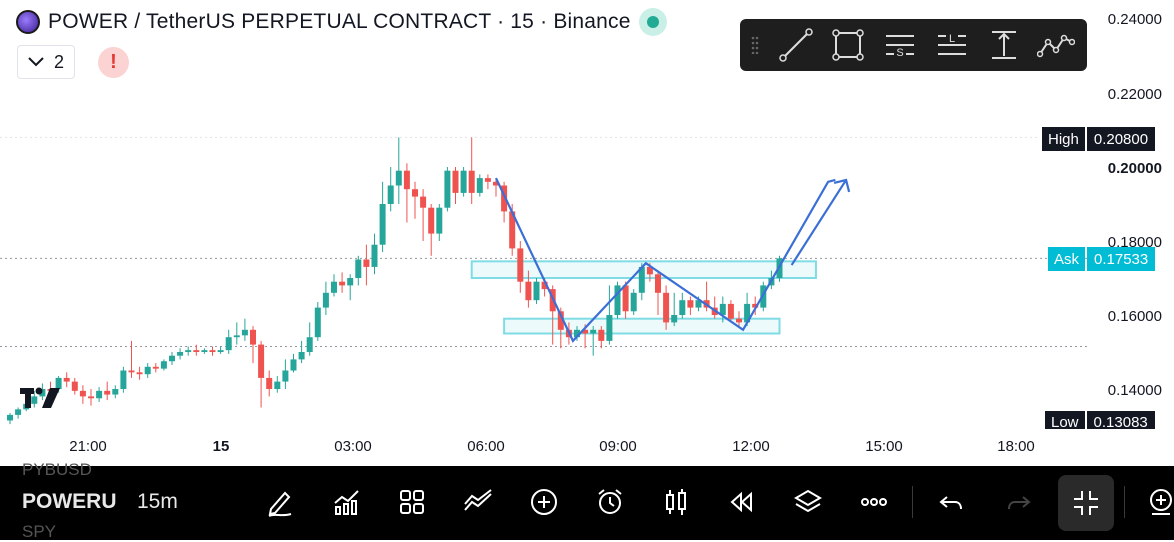 This screenshot has width=1174, height=542. What do you see at coordinates (1121, 139) in the screenshot?
I see `high-value: 0.20800` at bounding box center [1121, 139].